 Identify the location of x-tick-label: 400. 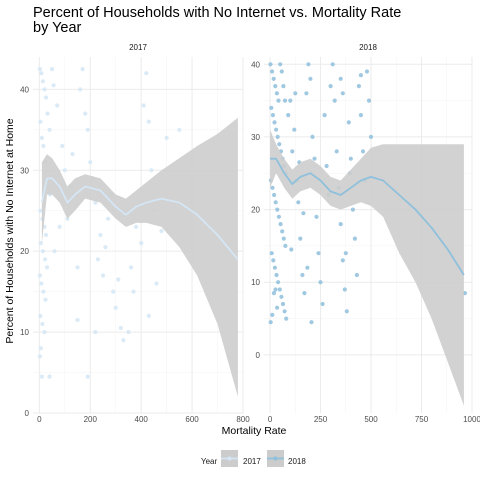
(142, 419).